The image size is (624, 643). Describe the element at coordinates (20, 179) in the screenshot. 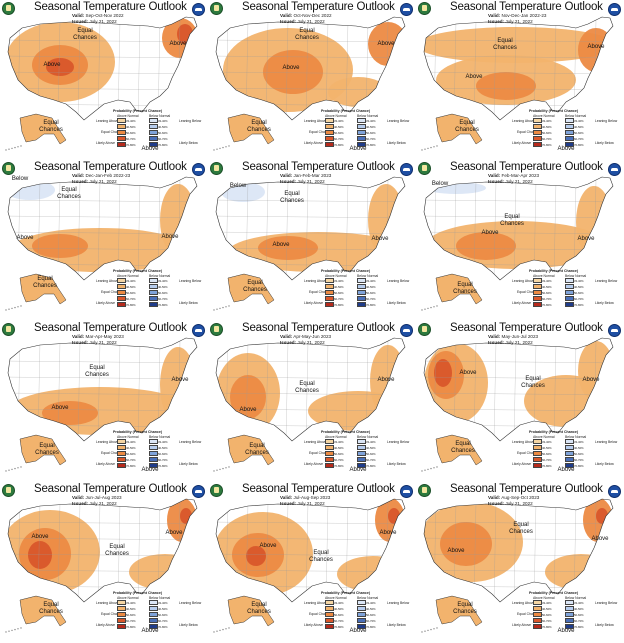

I see `map-label: Below` at that location.